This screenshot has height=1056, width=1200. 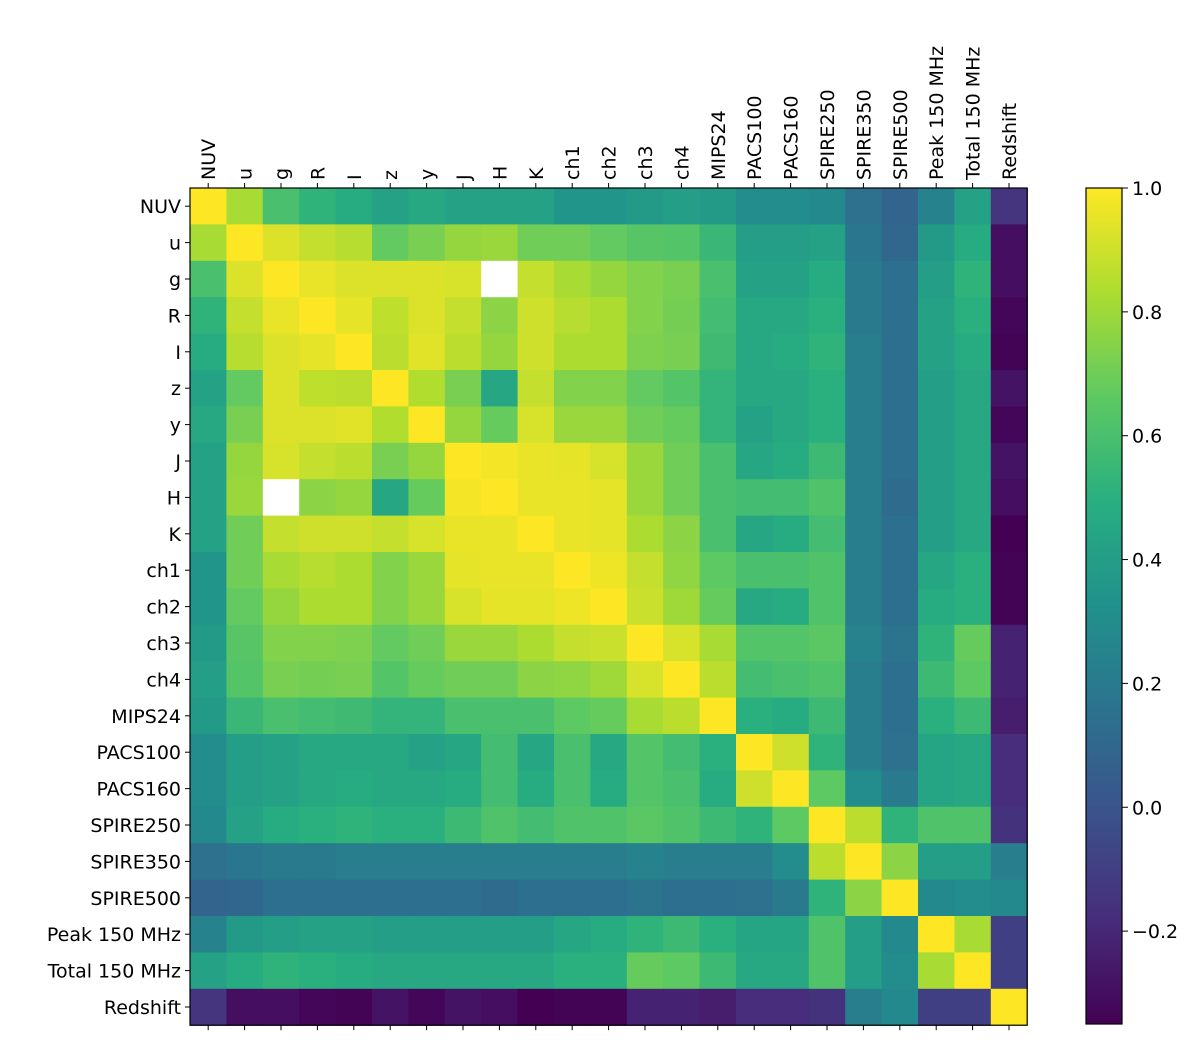 What do you see at coordinates (209, 159) in the screenshot?
I see `x-tick-label: NUV` at bounding box center [209, 159].